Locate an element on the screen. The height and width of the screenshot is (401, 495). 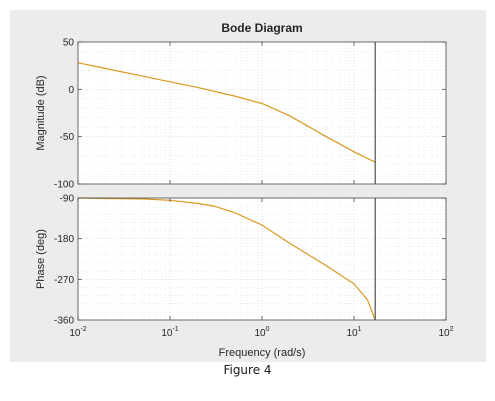
x-axis-label: Frequency (rad/s) is located at coordinates (262, 353).